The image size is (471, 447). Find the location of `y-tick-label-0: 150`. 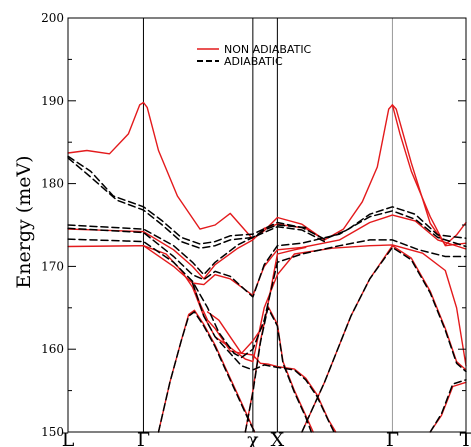

y-tick-label-0: 150 is located at coordinates (52, 432).